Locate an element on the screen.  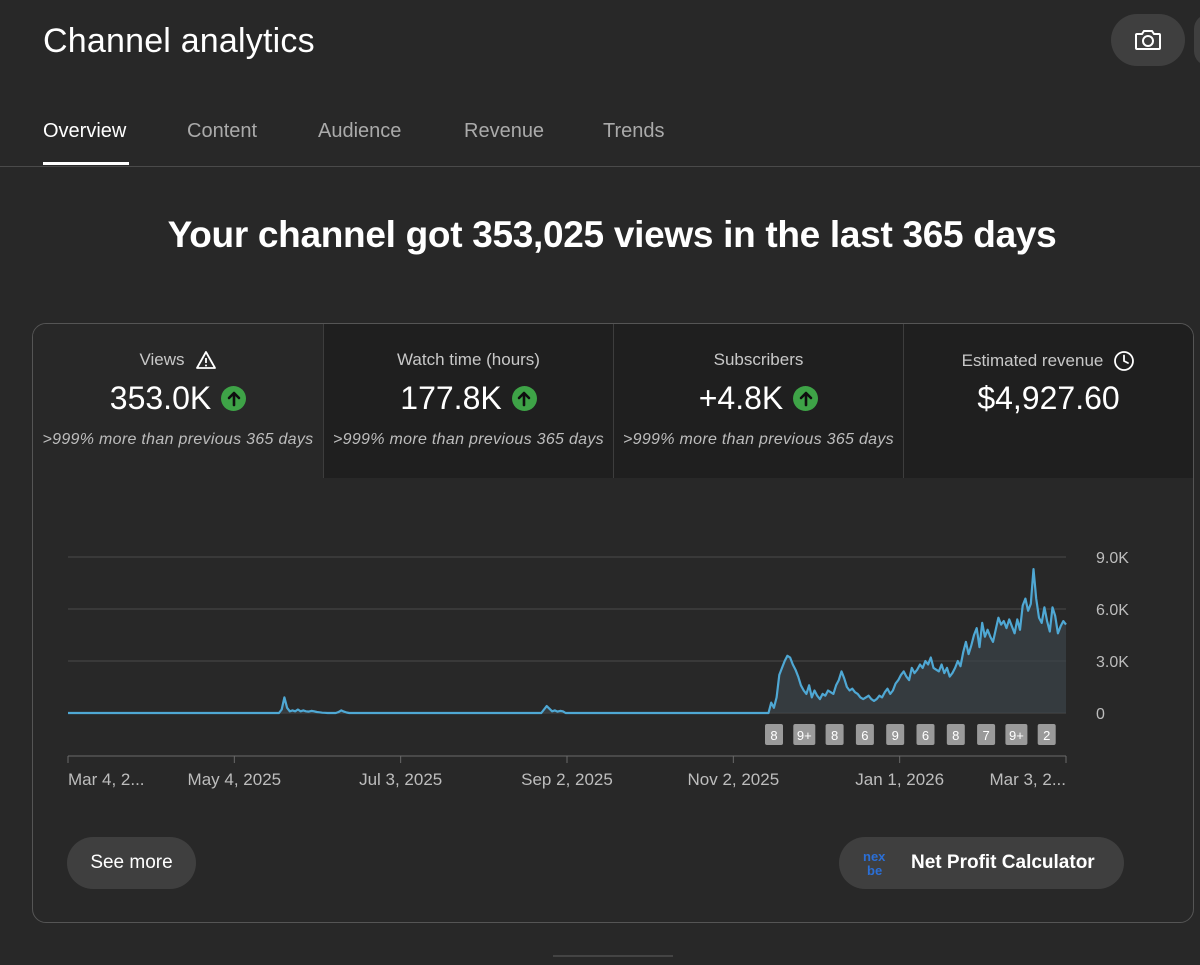
series-area is located at coordinates (567, 641).